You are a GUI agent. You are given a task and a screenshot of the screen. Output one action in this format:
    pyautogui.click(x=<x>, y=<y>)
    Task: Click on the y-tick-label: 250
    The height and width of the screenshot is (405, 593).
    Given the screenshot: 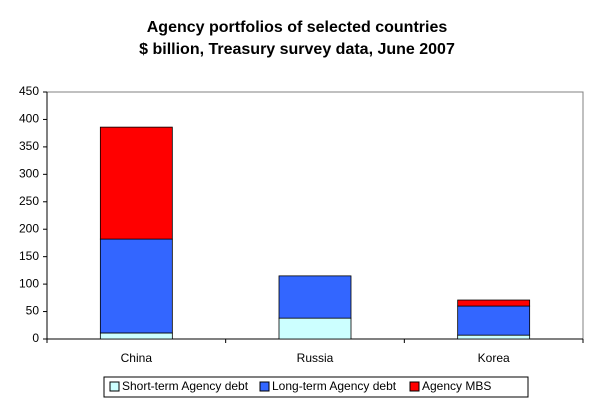 What is the action you would take?
    pyautogui.click(x=29, y=201)
    